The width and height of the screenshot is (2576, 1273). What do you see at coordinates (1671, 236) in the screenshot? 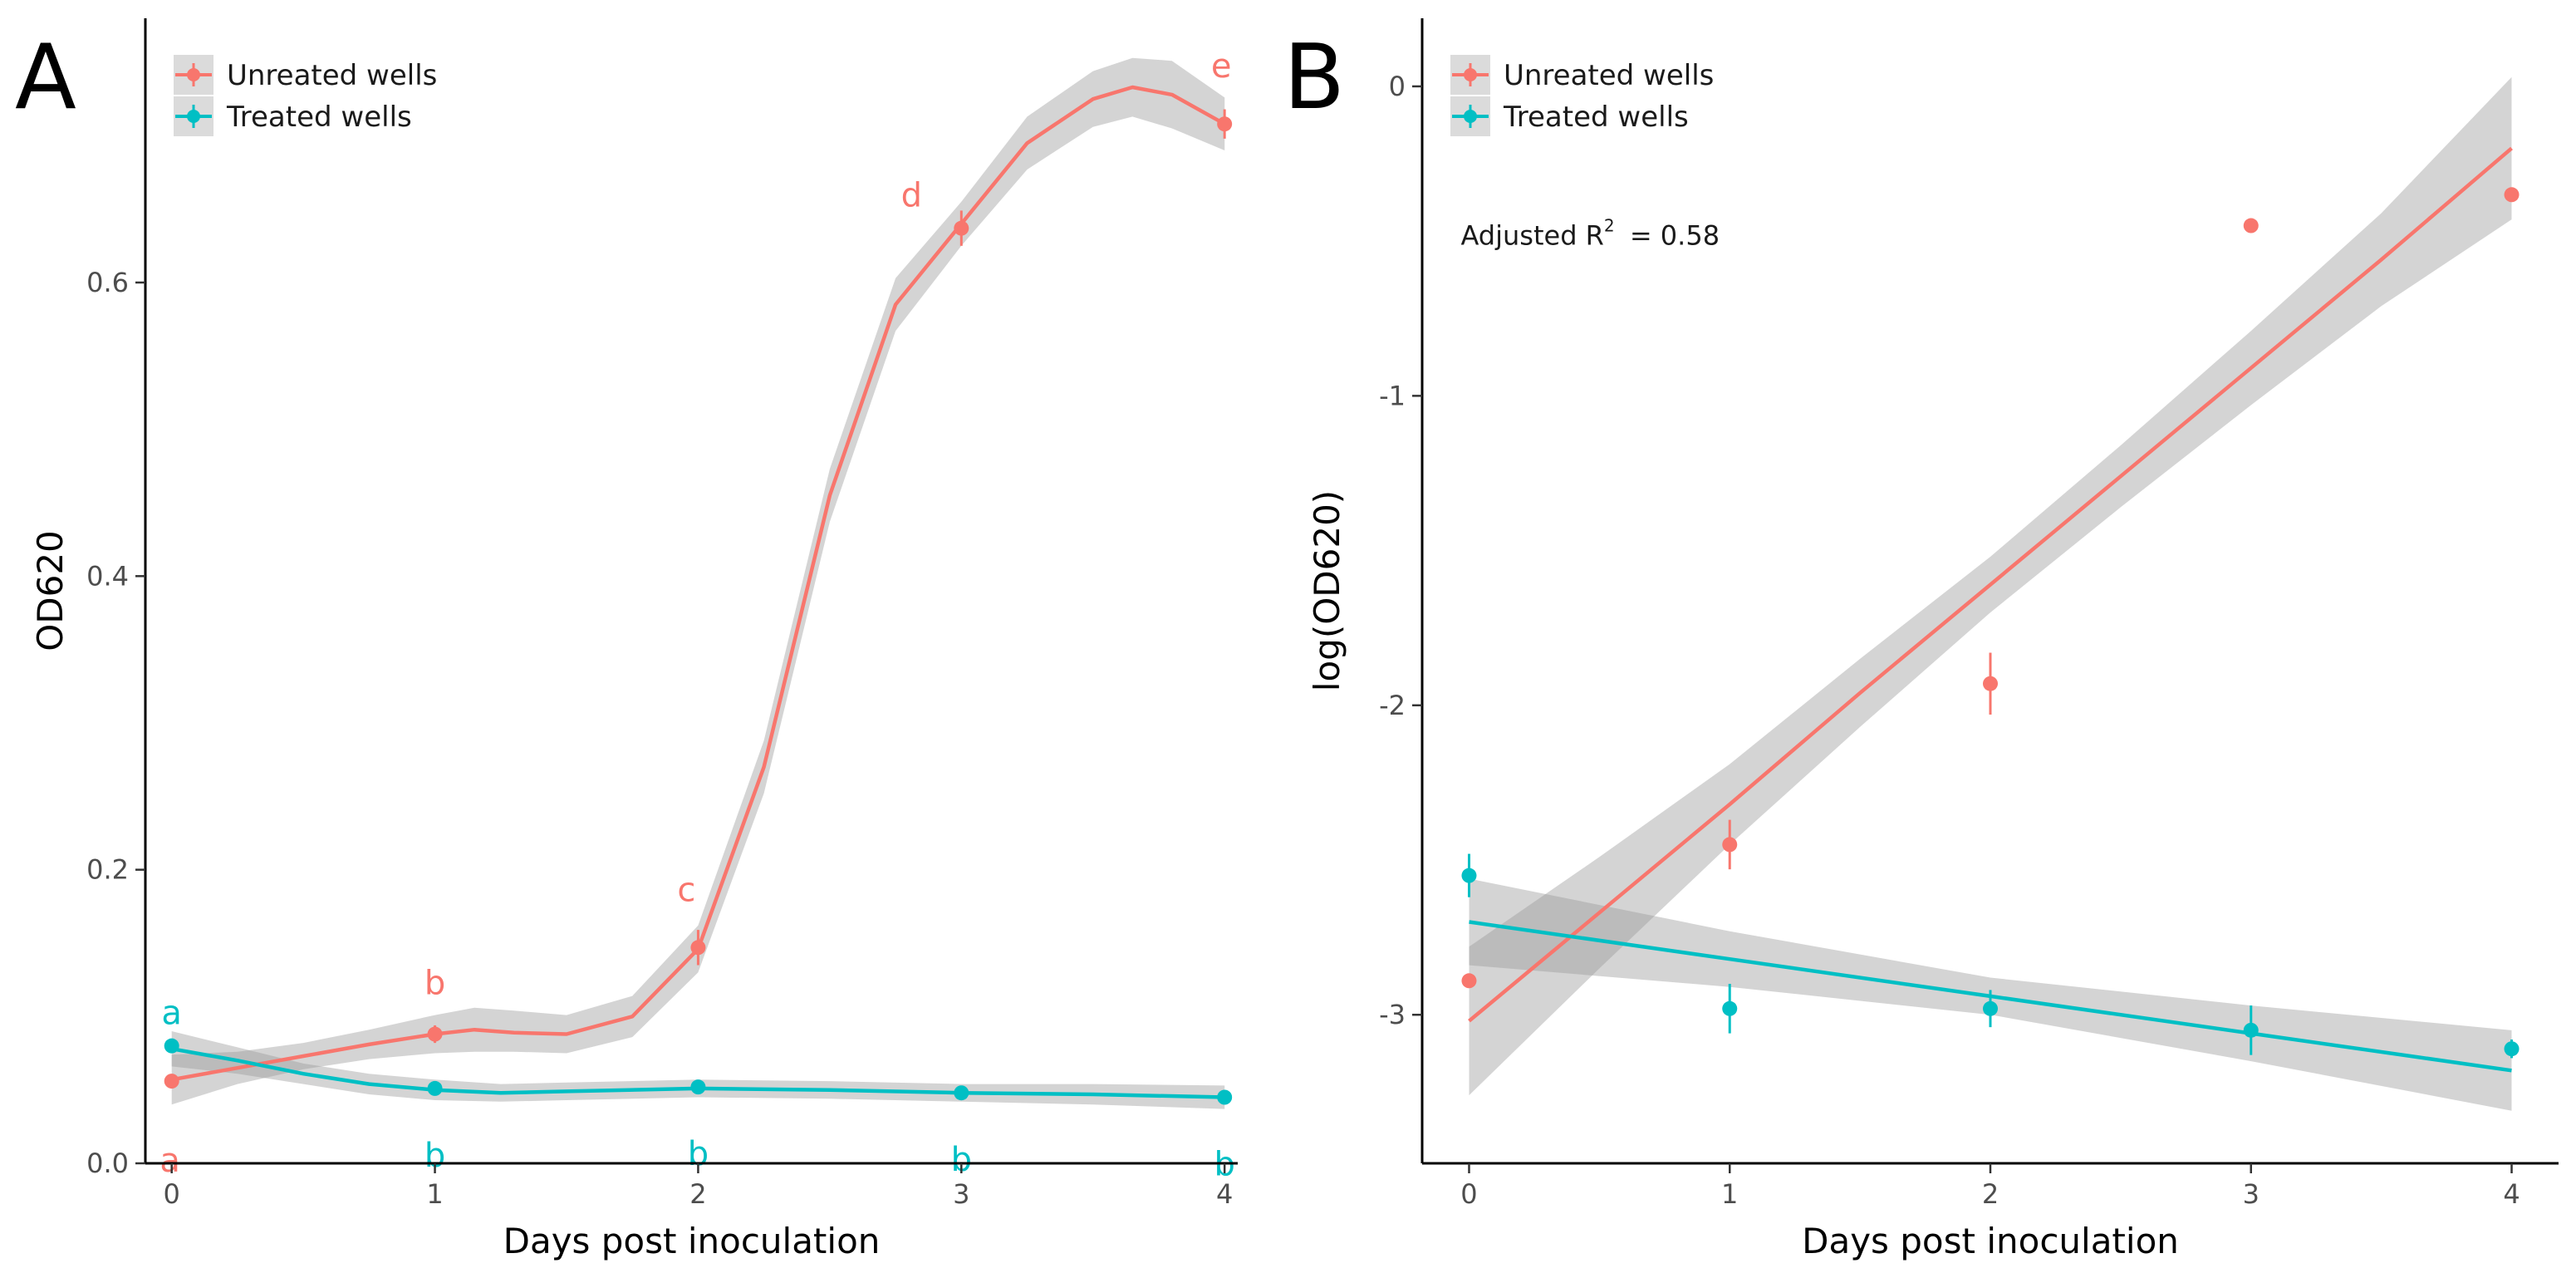
I see `annotation-suffix: = 0.58` at bounding box center [1671, 236].